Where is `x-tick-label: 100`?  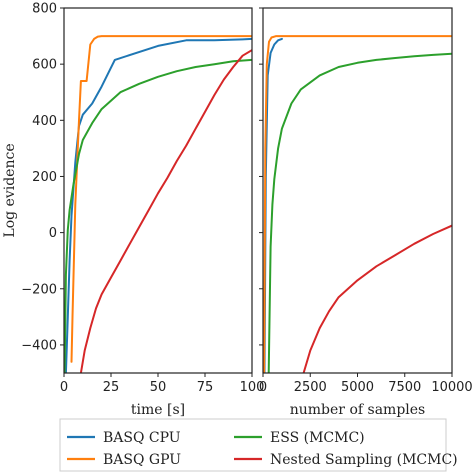 x-tick-label: 100 is located at coordinates (252, 387).